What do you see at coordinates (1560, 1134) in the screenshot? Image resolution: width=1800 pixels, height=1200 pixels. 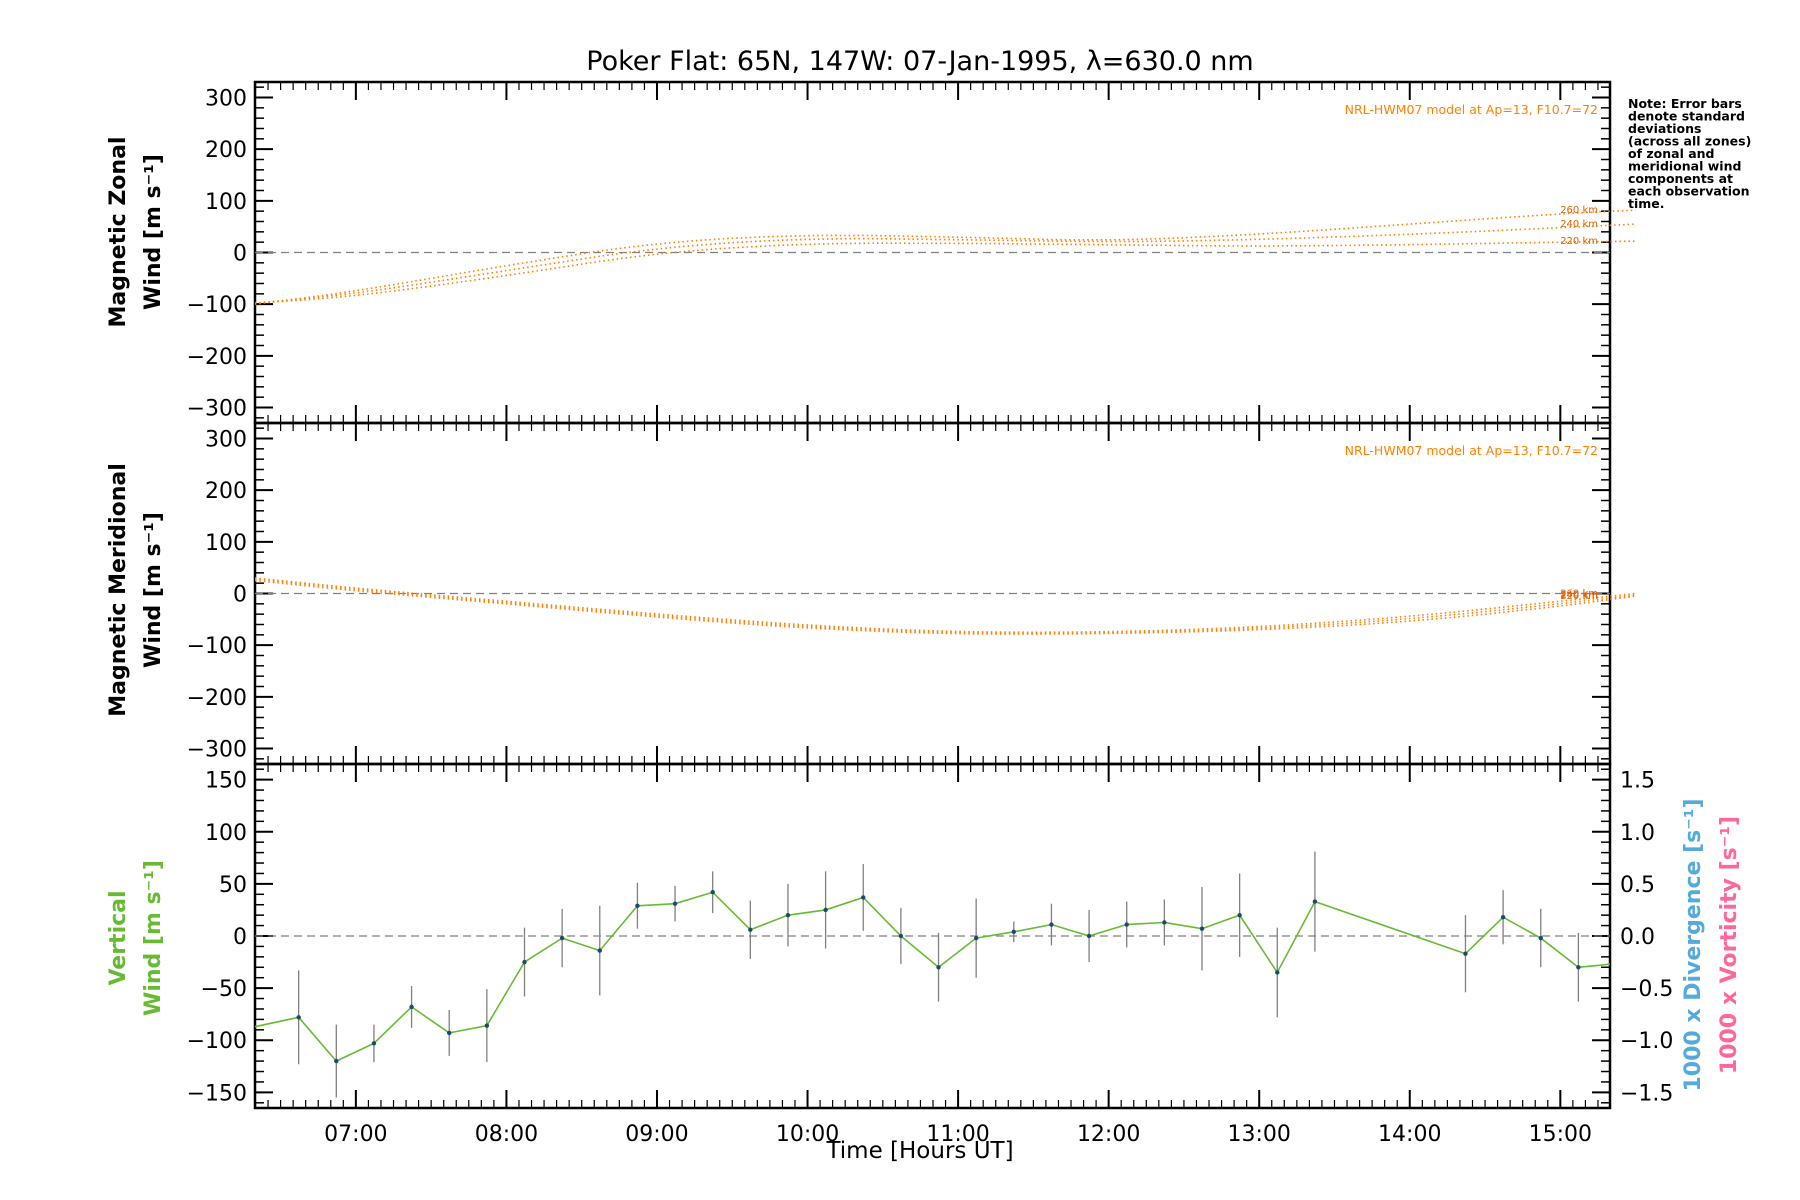 I see `x-tick-label: 15:00` at bounding box center [1560, 1134].